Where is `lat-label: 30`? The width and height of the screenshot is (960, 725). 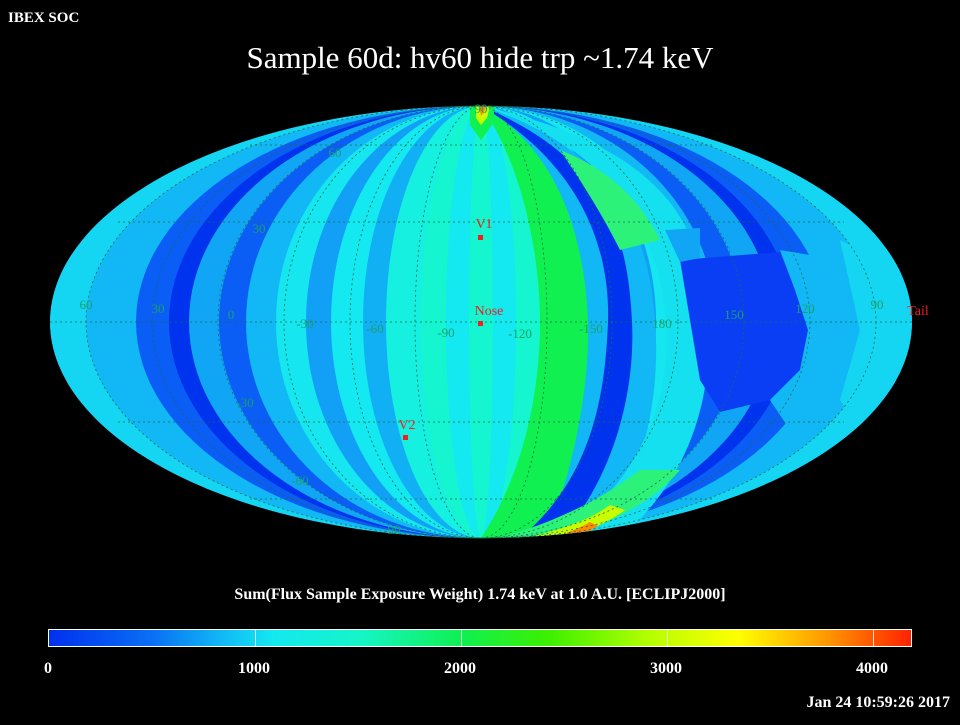
lat-label: 30 is located at coordinates (259, 228).